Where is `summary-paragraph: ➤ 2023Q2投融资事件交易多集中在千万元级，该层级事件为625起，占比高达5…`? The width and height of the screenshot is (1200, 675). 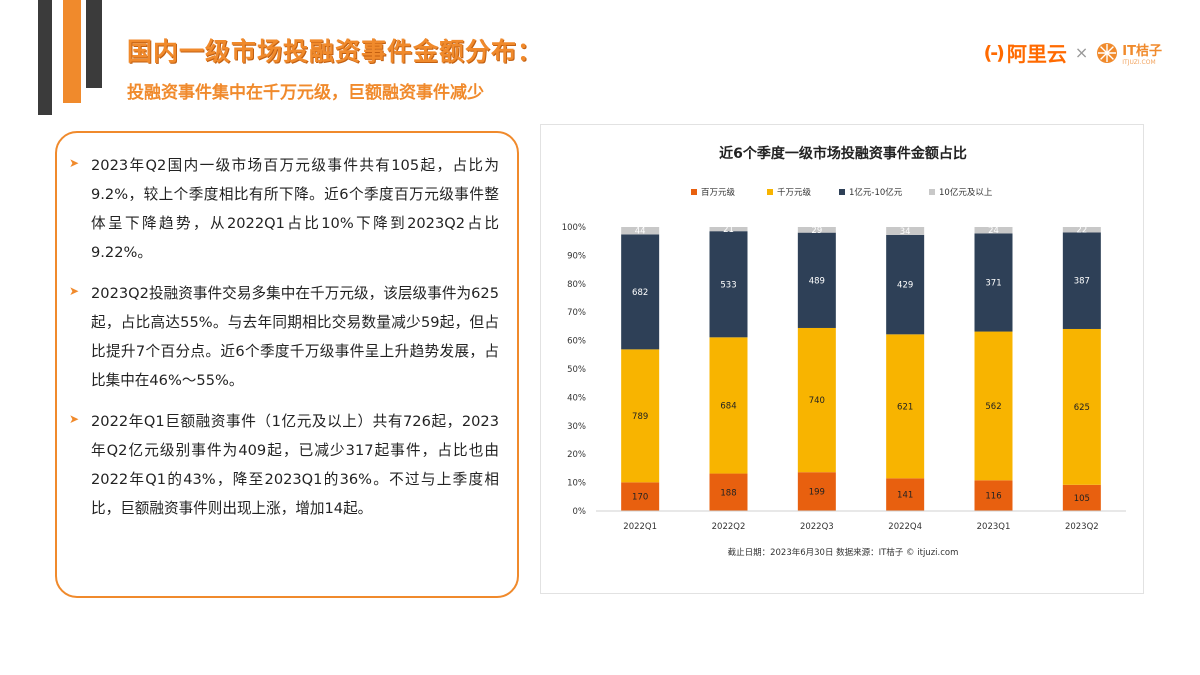
summary-paragraph: ➤ 2023Q2投融资事件交易多集中在千万元级，该层级事件为625起，占比高达5… is located at coordinates (284, 337).